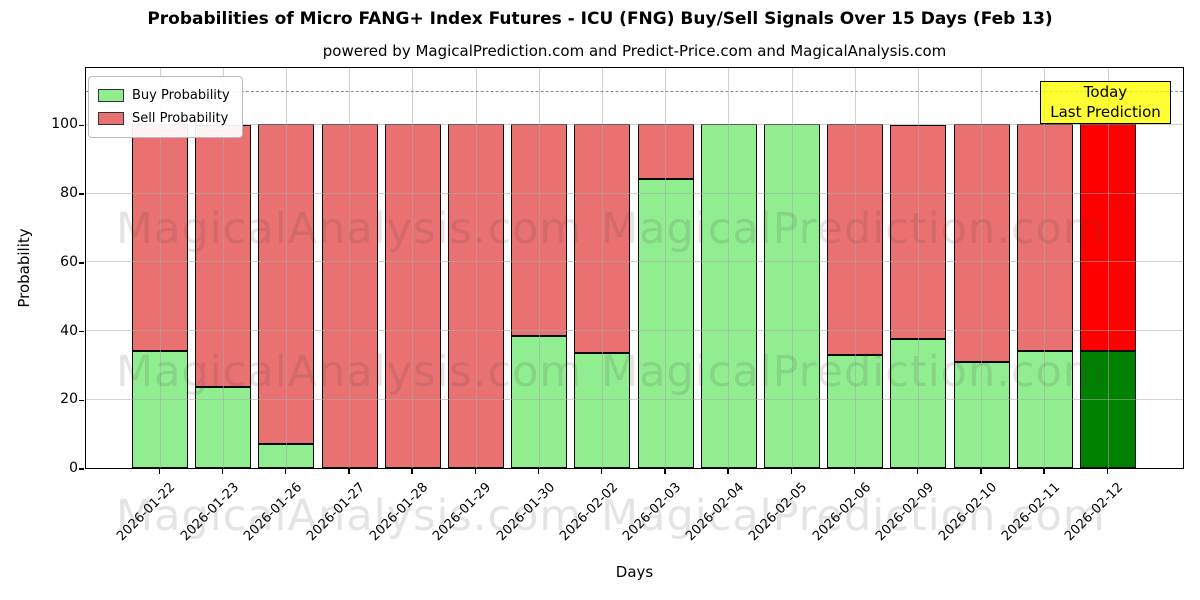 Image resolution: width=1200 pixels, height=600 pixels. What do you see at coordinates (634, 572) in the screenshot?
I see `x-axis-label: Days` at bounding box center [634, 572].